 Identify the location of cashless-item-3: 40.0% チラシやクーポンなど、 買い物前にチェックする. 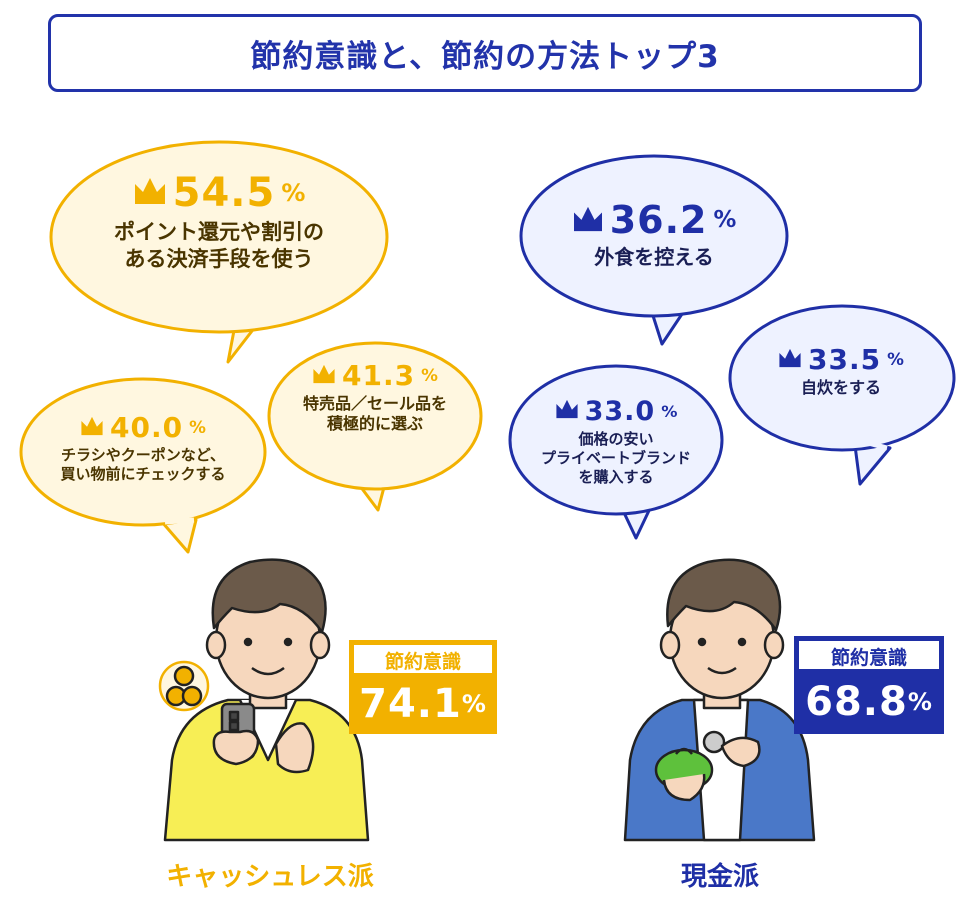
(143, 447).